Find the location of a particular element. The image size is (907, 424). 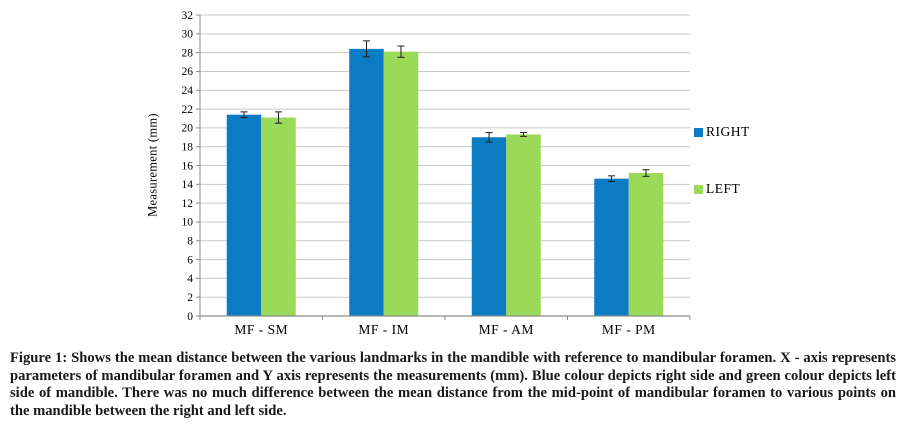

x-category-label: MF - IM is located at coordinates (383, 329).